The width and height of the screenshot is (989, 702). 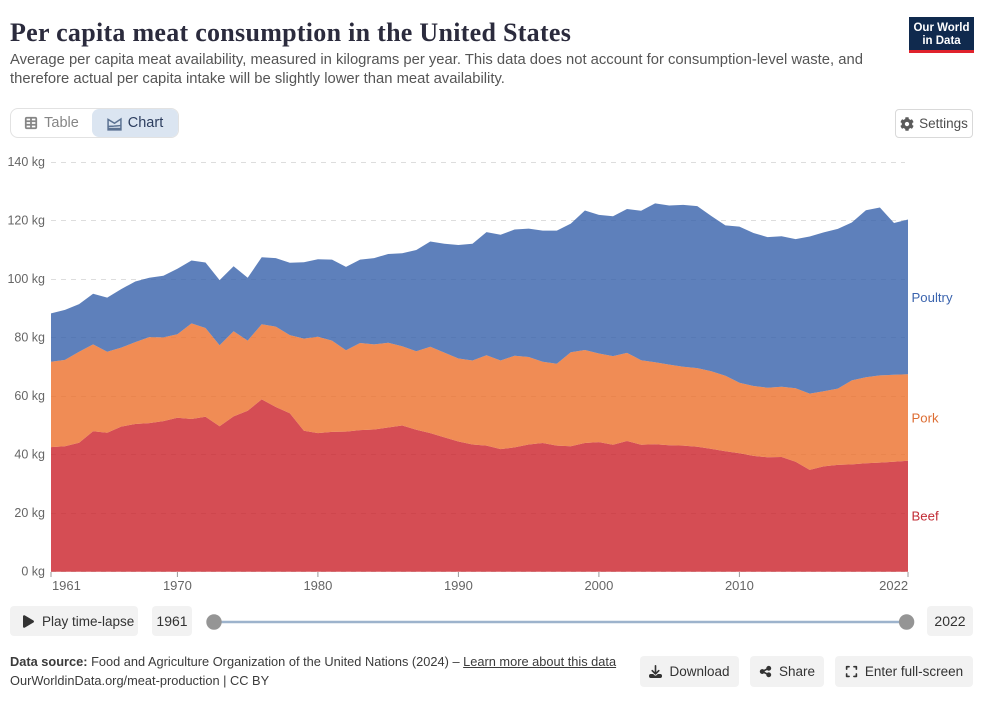 What do you see at coordinates (26, 279) in the screenshot?
I see `svg-text: 100 kg` at bounding box center [26, 279].